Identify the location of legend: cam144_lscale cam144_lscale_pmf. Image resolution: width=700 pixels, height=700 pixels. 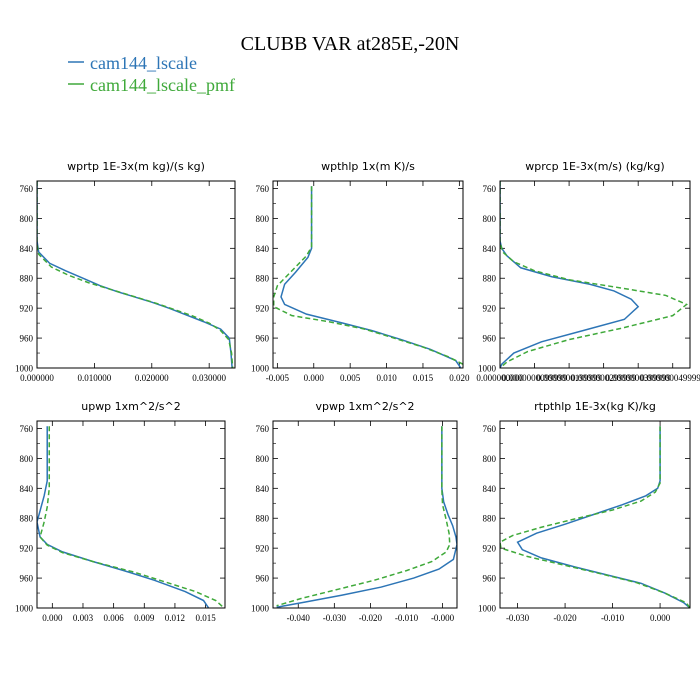
(151, 74).